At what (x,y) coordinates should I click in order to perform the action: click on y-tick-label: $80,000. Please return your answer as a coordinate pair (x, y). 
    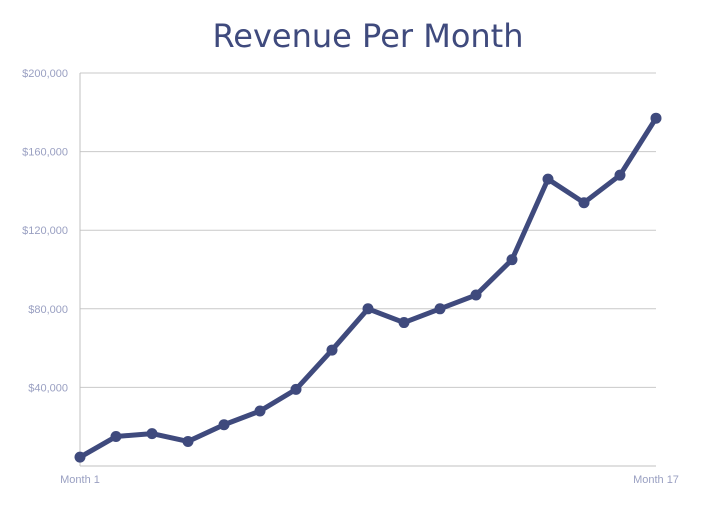
    Looking at the image, I should click on (48, 310).